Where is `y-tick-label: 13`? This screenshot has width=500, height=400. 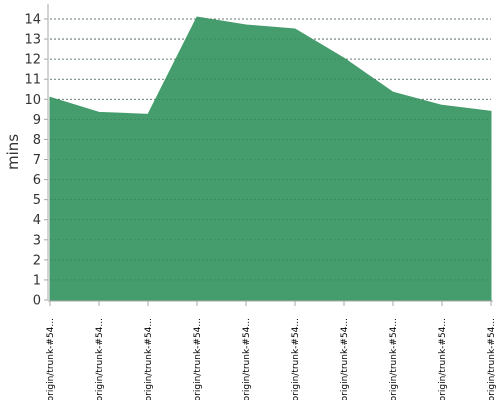
y-tick-label: 13 is located at coordinates (32, 40).